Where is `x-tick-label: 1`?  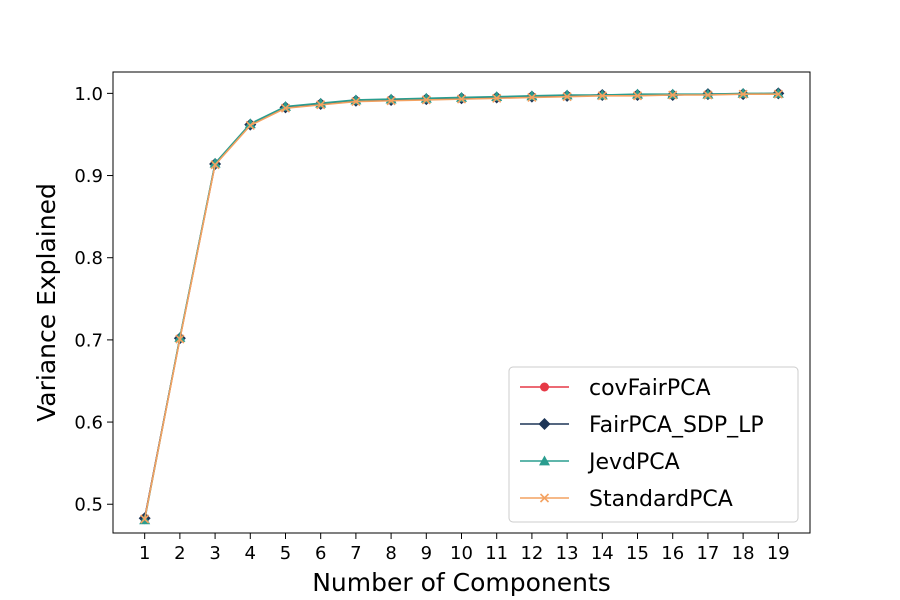 x-tick-label: 1 is located at coordinates (144, 553).